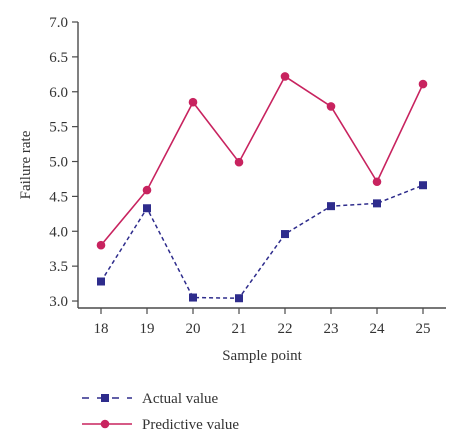 This screenshot has width=474, height=446. Describe the element at coordinates (180, 399) in the screenshot. I see `legend-label: Actual value` at that location.